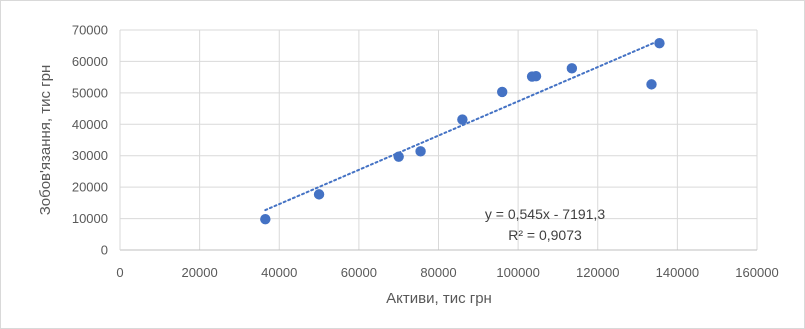  What do you see at coordinates (439, 298) in the screenshot?
I see `x-axis-title: Активи, тис грн` at bounding box center [439, 298].